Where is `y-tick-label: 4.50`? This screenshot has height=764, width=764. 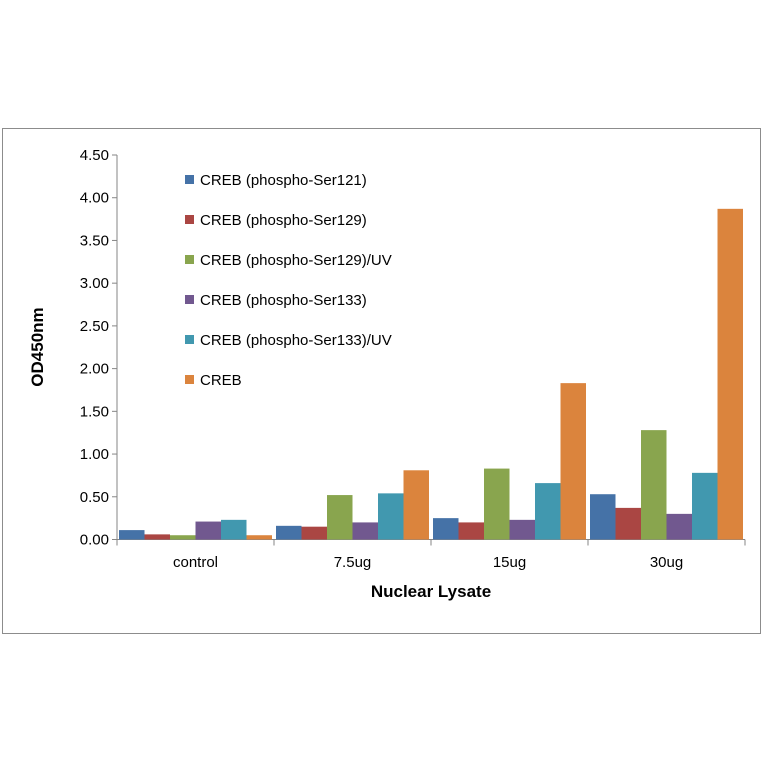 y-tick-label: 4.50 is located at coordinates (94, 155).